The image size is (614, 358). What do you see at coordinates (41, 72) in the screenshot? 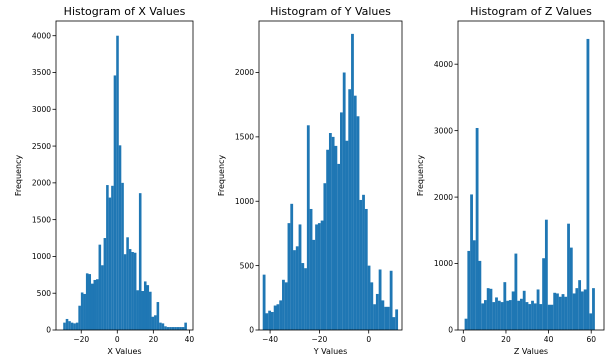
I see `y-tick-label: 3500` at bounding box center [41, 72].